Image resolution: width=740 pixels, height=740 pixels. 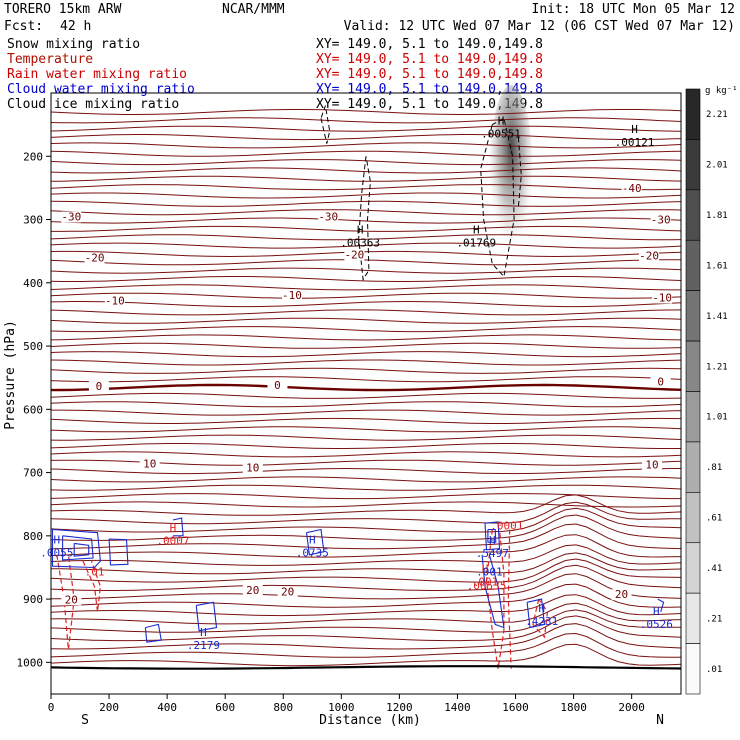 What do you see at coordinates (487, 586) in the screenshot?
I see `contour-value-label: .00535` at bounding box center [487, 586].